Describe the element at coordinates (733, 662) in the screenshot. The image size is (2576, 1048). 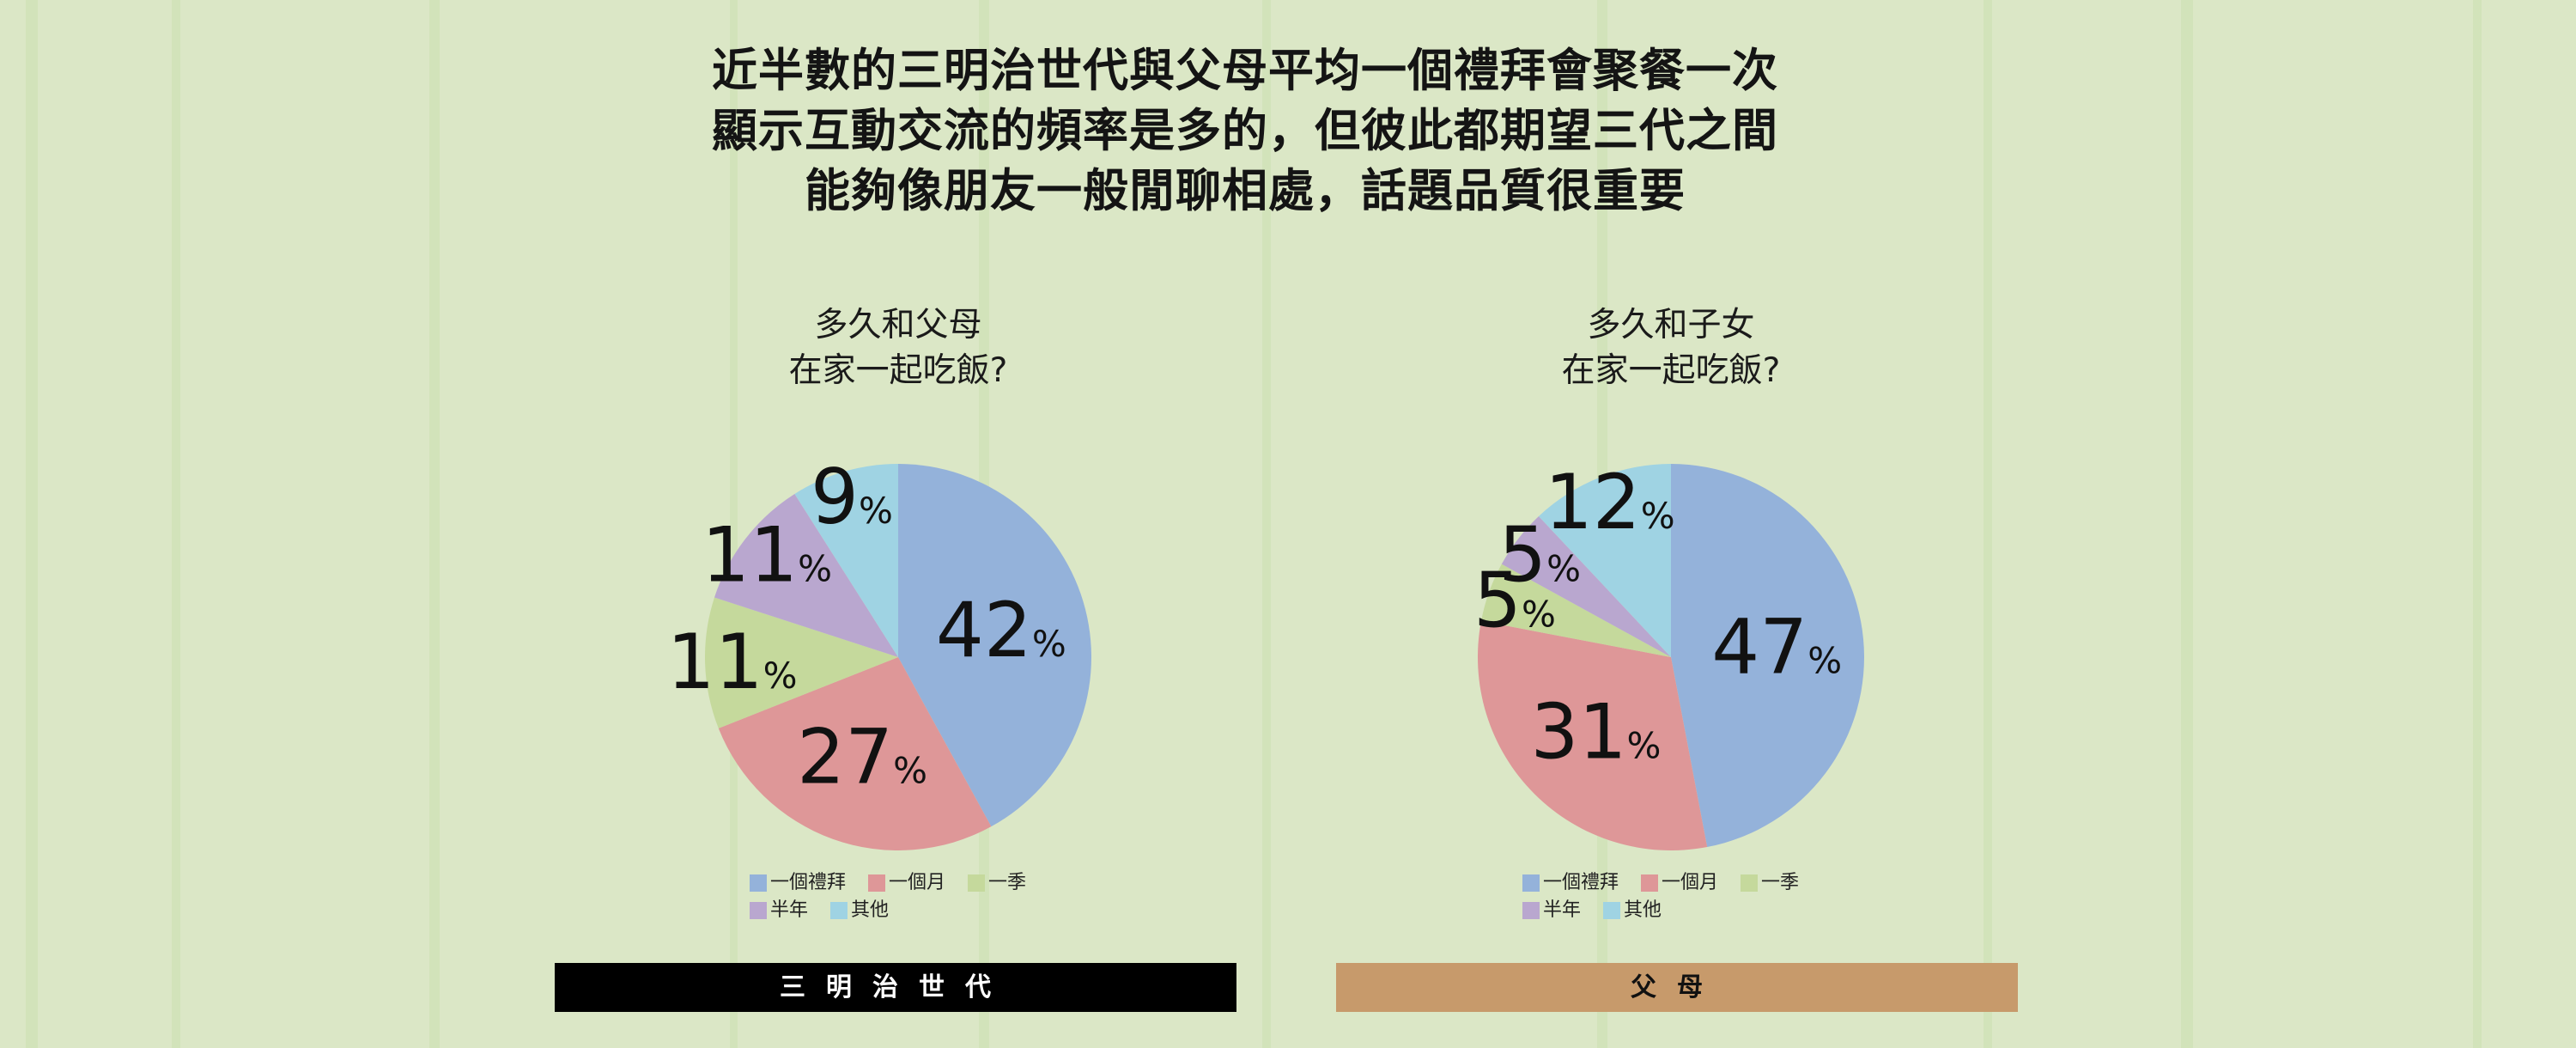
I see `slice-label-quarterly: 11%` at that location.